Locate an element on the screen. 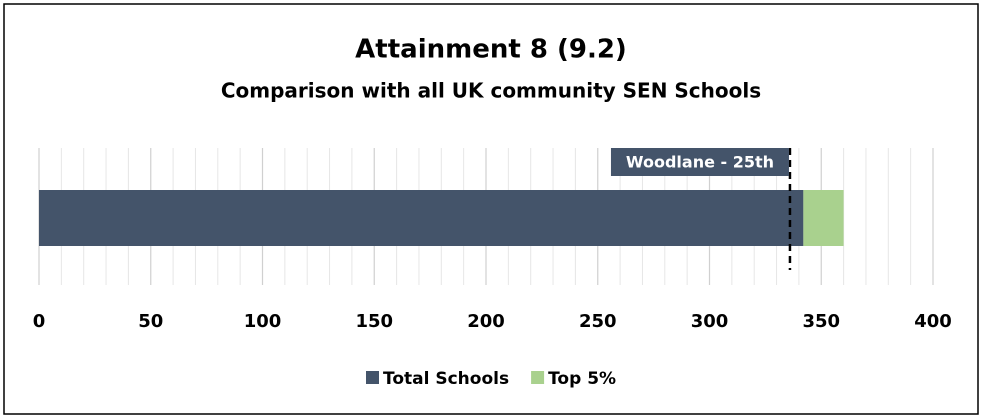  x-tick-label: 200 is located at coordinates (486, 321).